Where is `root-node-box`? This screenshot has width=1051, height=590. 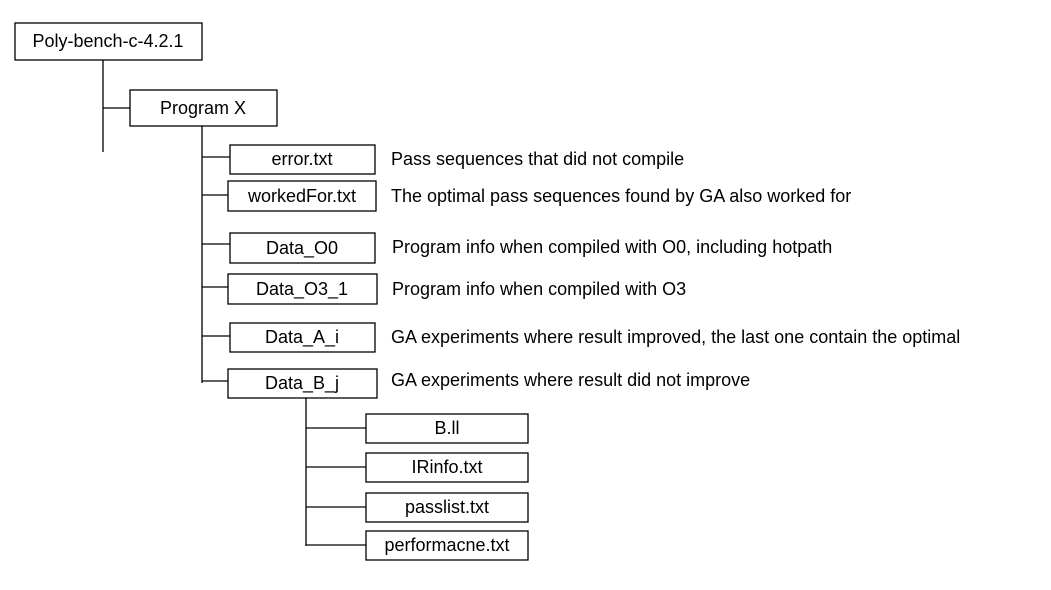
root-node-box is located at coordinates (108, 41).